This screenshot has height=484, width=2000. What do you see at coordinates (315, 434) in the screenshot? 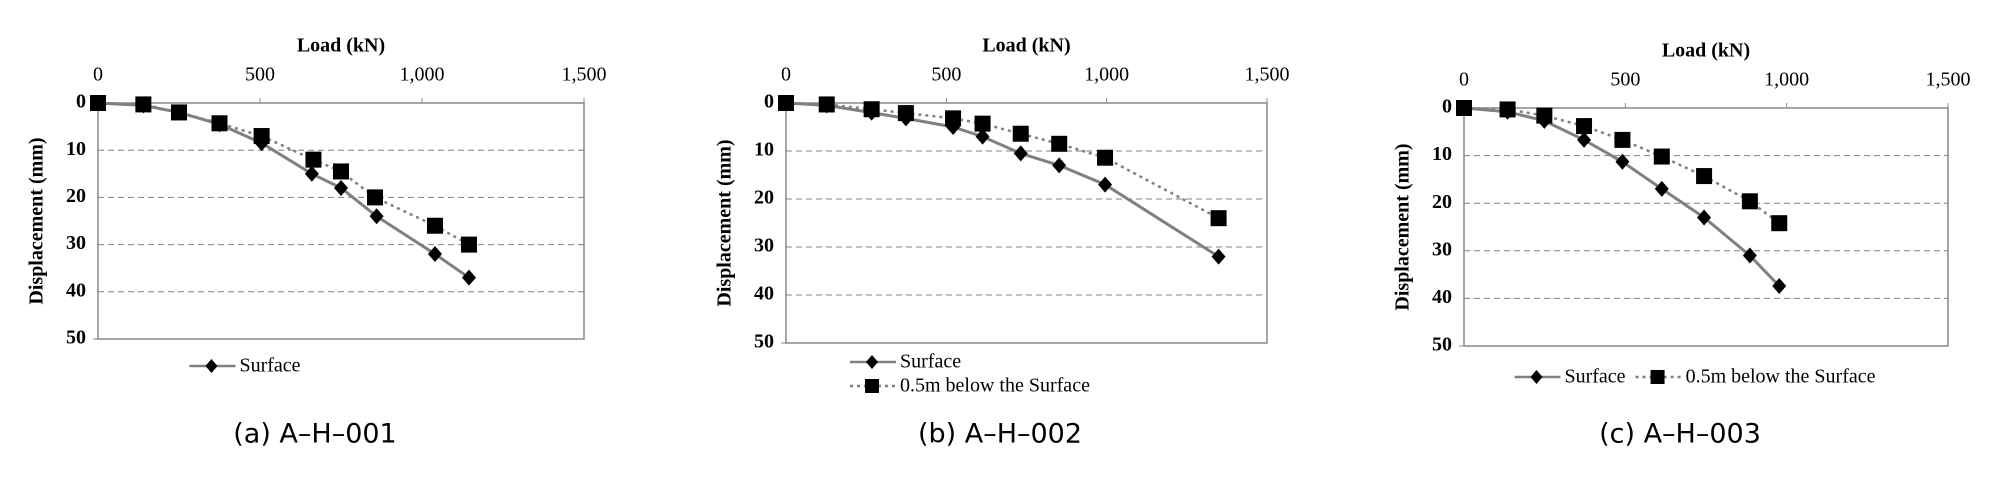
I see `caption: (a) A–H–001` at bounding box center [315, 434].